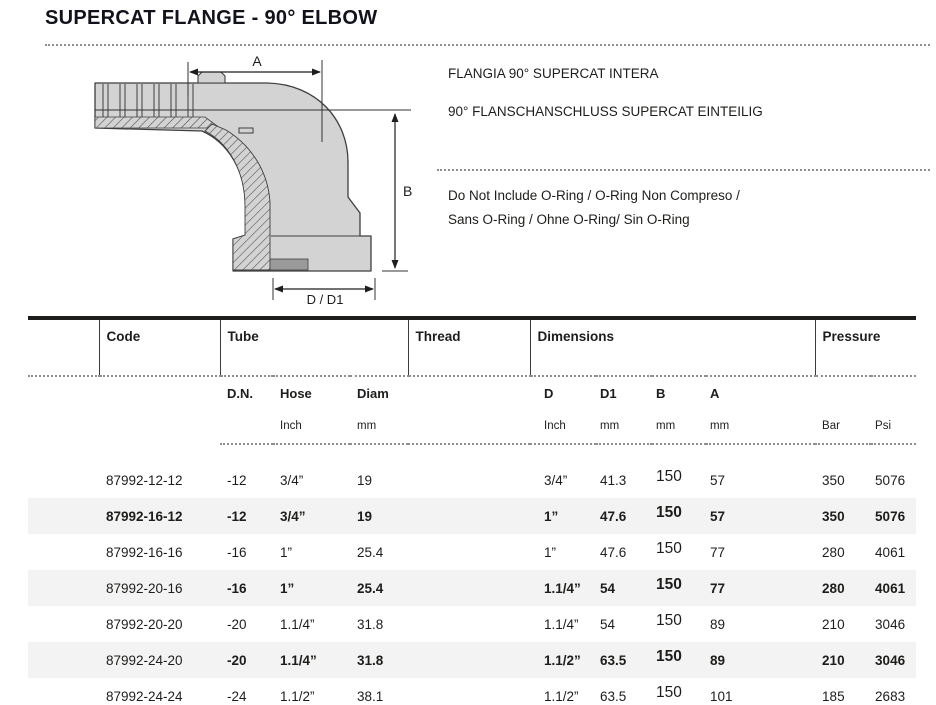  I want to click on cell-d: 3/4”, so click(556, 480).